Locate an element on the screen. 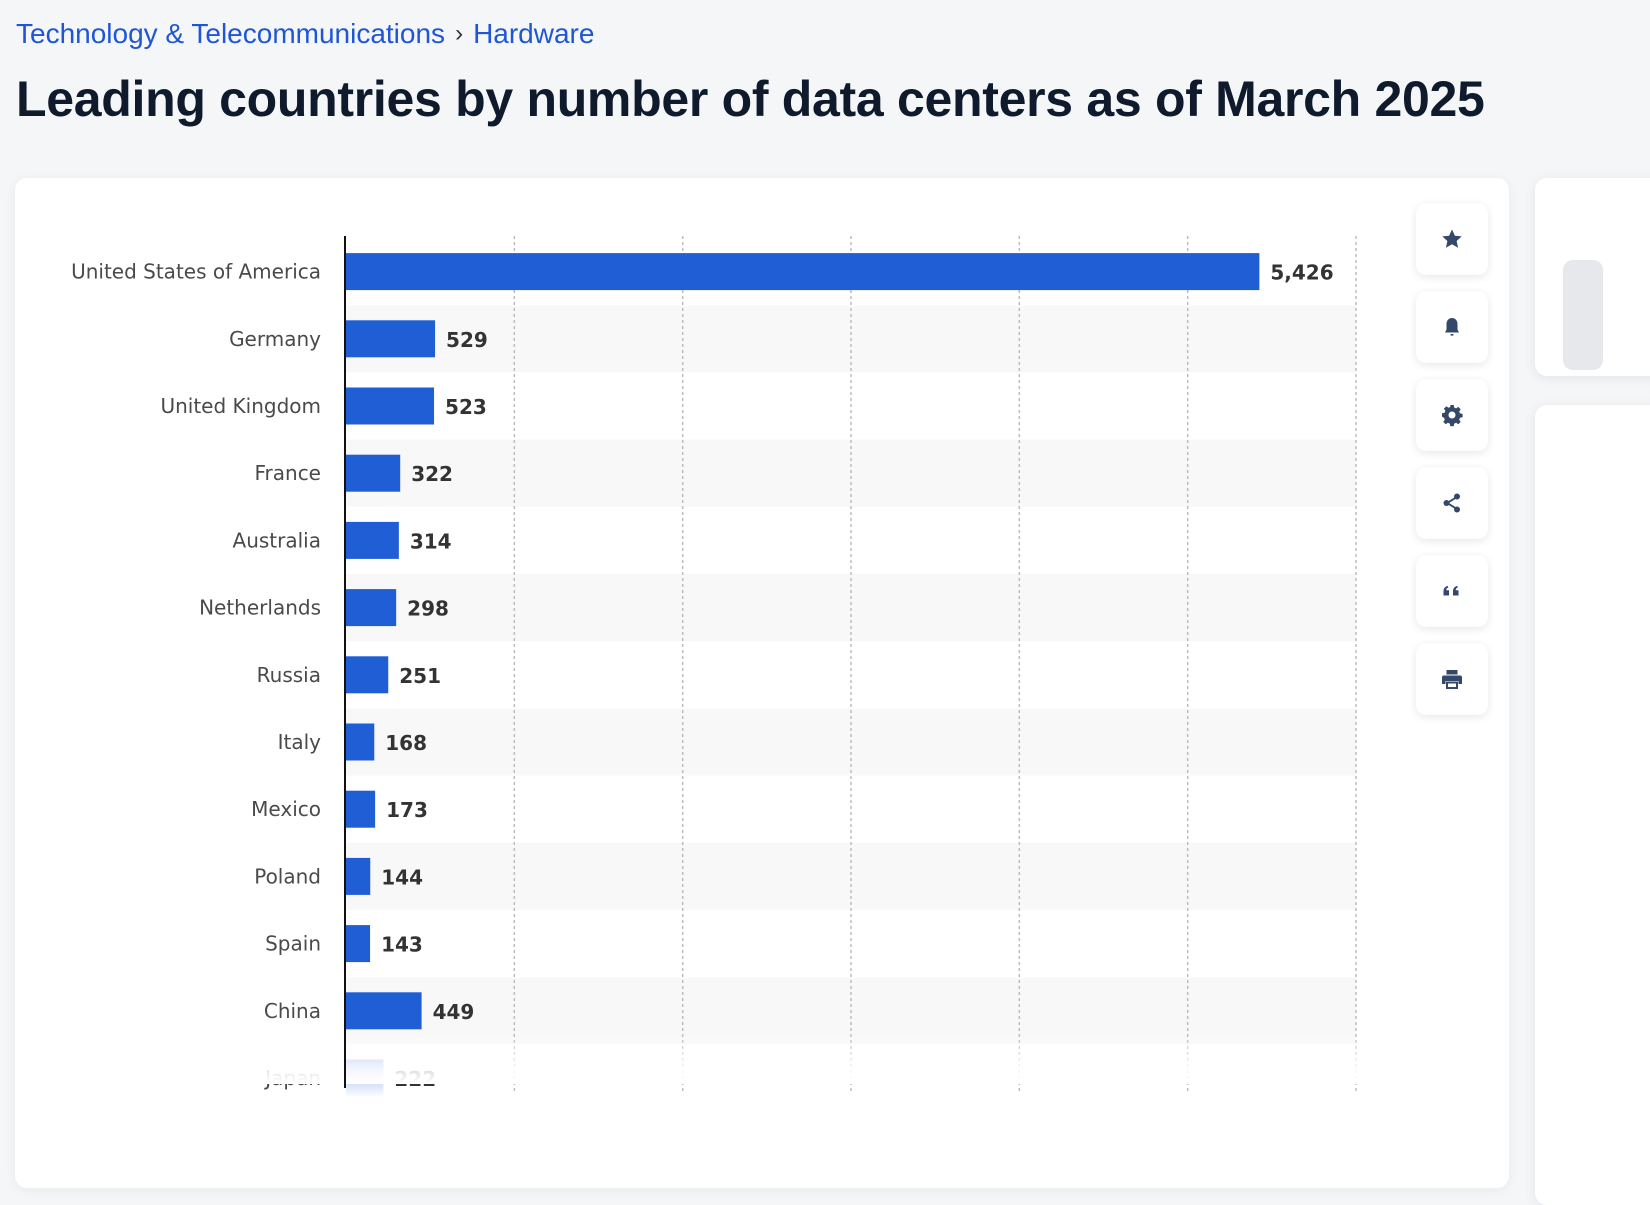 The width and height of the screenshot is (1650, 1205). star-icon is located at coordinates (1452, 238).